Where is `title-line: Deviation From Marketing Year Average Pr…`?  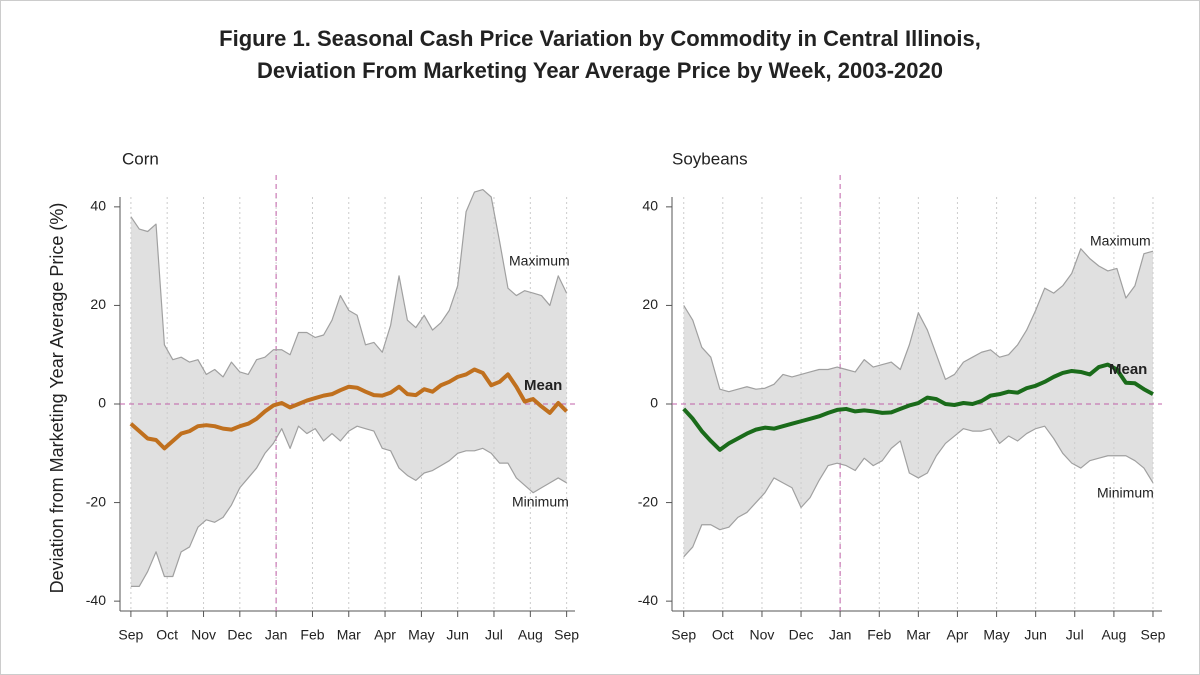
title-line: Deviation From Marketing Year Average Pr… is located at coordinates (600, 70).